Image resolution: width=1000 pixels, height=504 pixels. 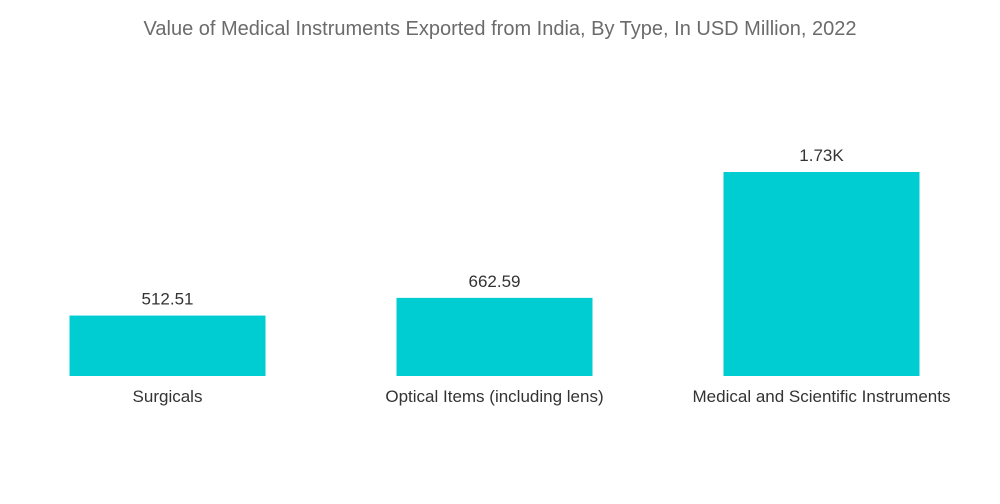 I want to click on category-label-1: Optical Items (including lens), so click(x=494, y=396).